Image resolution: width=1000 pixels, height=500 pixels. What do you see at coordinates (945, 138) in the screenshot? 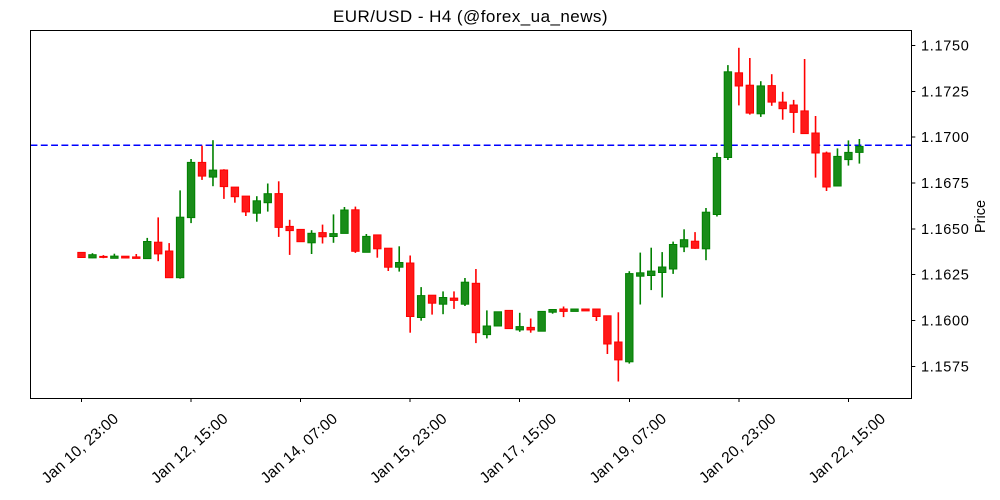
I see `svg-text: 1.1700` at bounding box center [945, 138].